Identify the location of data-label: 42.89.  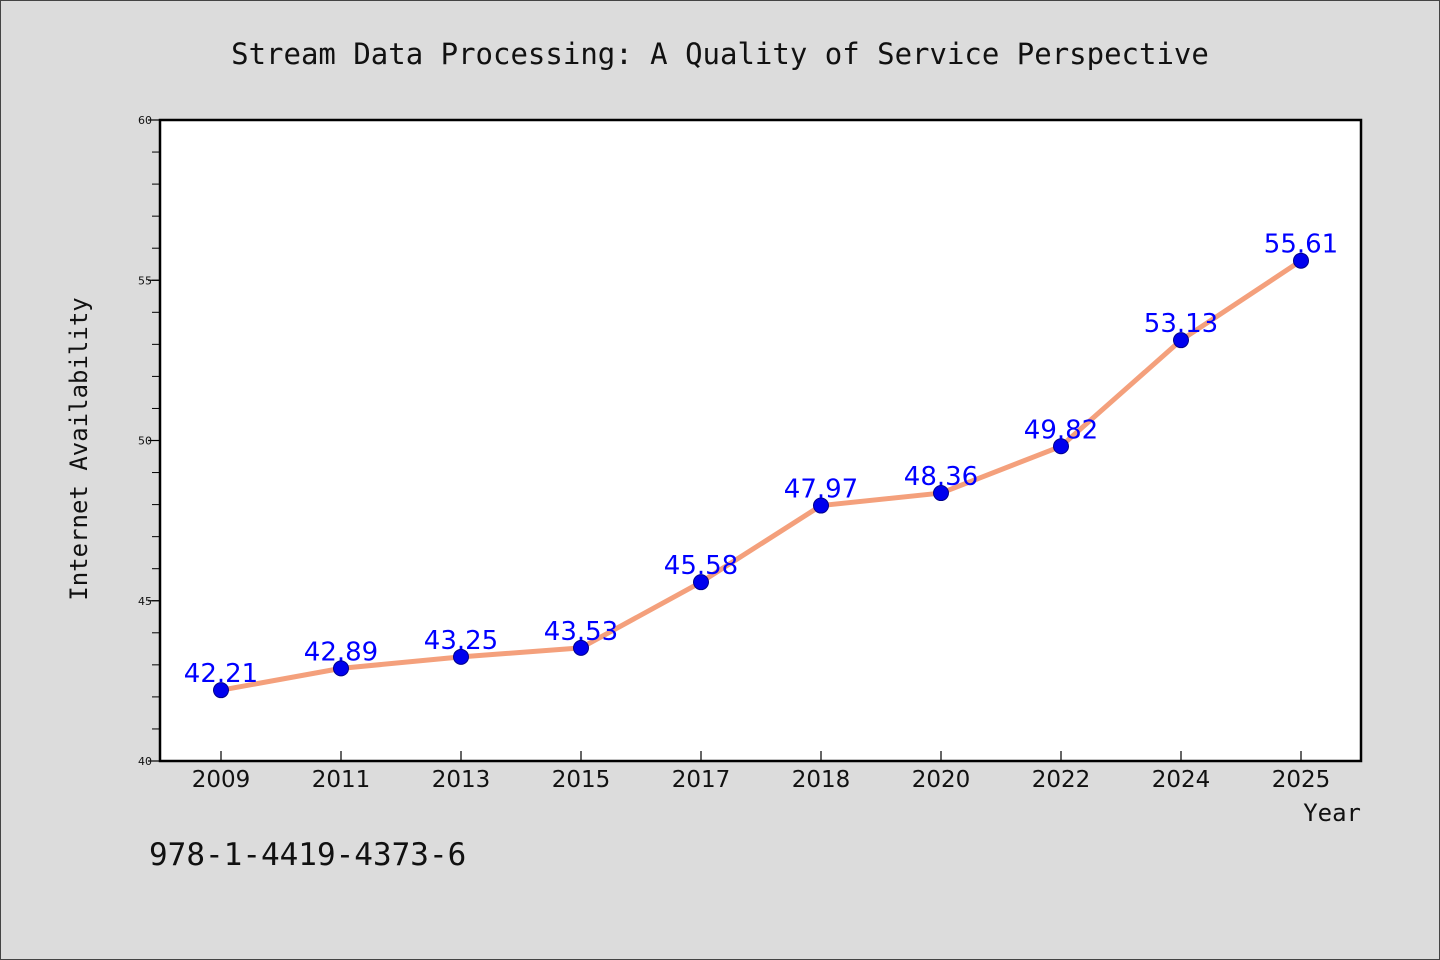
(341, 652).